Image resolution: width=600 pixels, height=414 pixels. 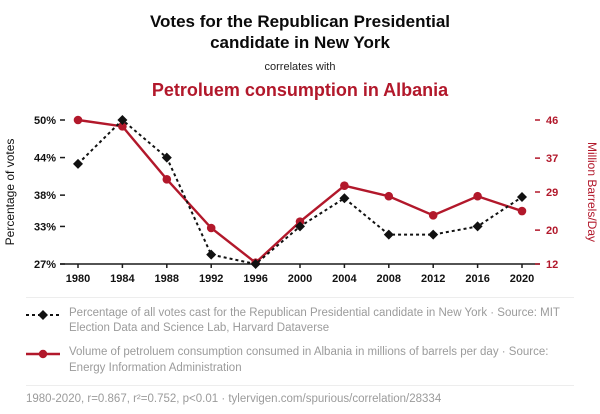 I want to click on svg-text: 46, so click(x=552, y=121).